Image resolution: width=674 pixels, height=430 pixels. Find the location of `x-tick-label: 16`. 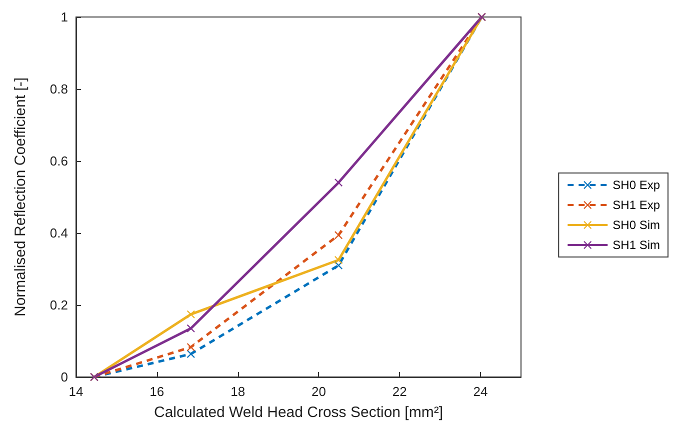

x-tick-label: 16 is located at coordinates (157, 391).